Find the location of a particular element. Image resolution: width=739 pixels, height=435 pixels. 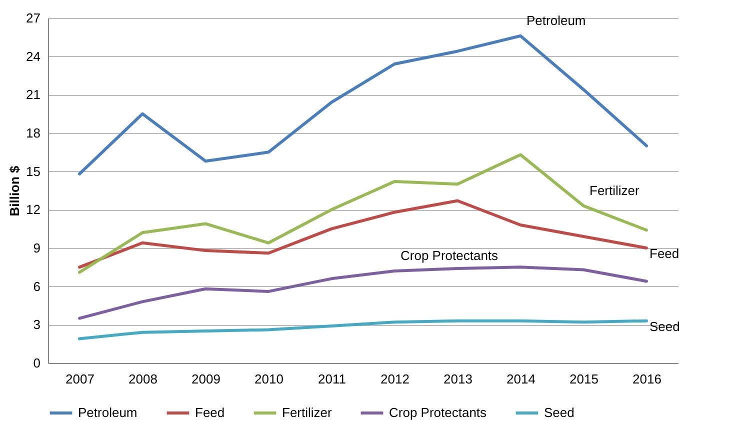

y-tick-label: 9 is located at coordinates (36, 248).